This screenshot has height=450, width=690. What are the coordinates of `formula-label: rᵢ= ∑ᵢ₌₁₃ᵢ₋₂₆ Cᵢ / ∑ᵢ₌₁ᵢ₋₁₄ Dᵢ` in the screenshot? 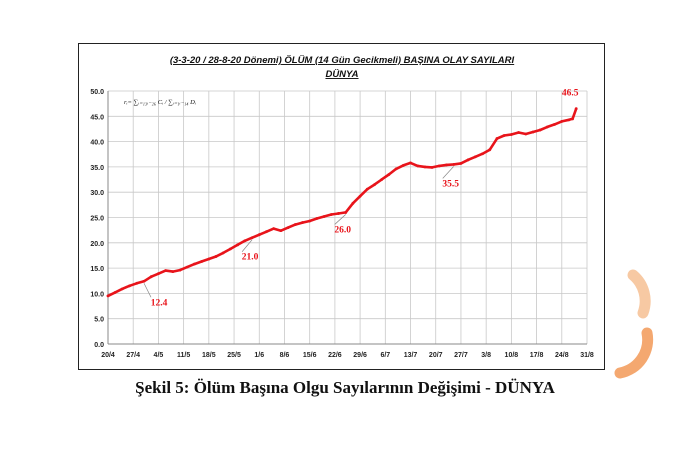 It's located at (160, 102).